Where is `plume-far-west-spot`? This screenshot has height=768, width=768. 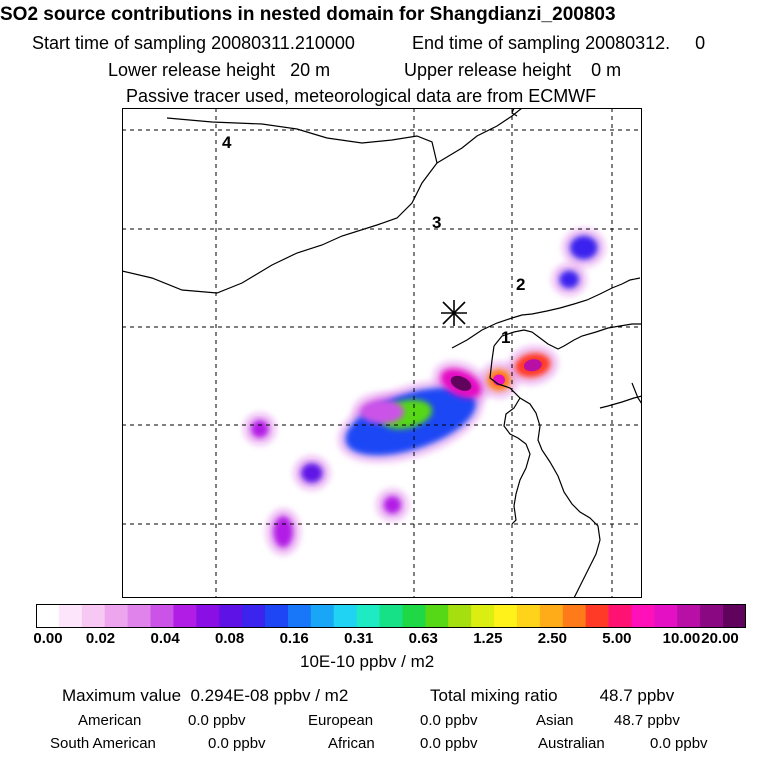
plume-far-west-spot is located at coordinates (259, 428).